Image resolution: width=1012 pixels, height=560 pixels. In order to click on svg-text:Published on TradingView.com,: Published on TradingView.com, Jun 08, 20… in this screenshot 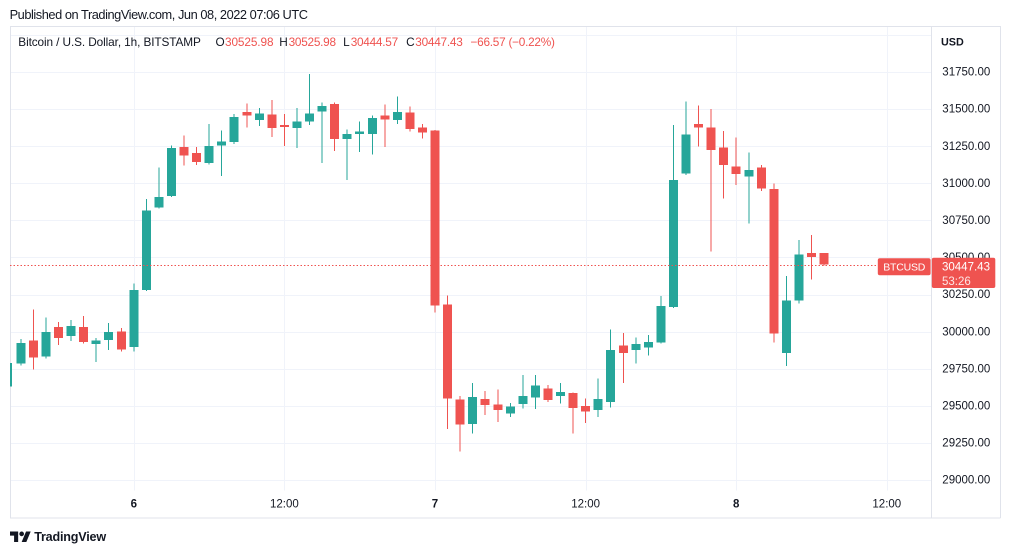, I will do `click(159, 14)`.